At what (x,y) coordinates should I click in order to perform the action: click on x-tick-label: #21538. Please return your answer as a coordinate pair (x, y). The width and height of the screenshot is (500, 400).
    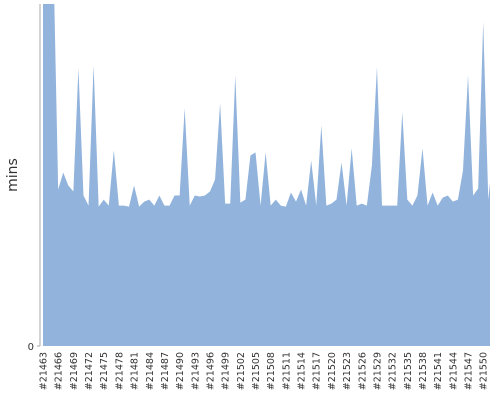
    Looking at the image, I should click on (423, 371).